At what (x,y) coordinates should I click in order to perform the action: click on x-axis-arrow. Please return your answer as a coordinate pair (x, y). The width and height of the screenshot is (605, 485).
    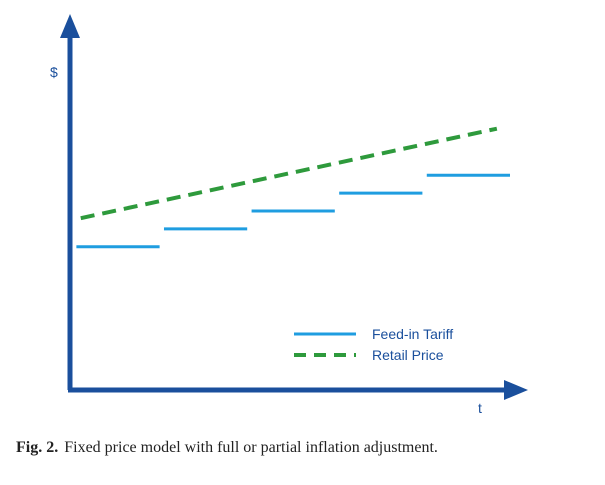
    Looking at the image, I should click on (516, 390).